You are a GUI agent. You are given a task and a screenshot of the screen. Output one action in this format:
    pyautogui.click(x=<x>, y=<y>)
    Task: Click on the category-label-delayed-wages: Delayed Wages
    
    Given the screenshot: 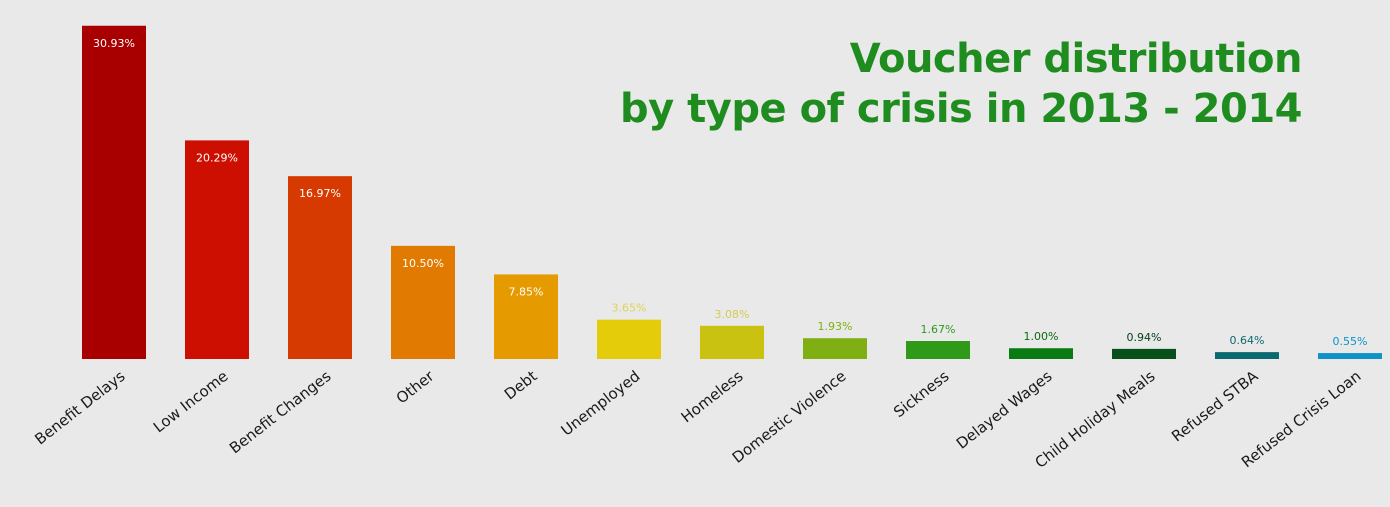 What is the action you would take?
    pyautogui.click(x=1004, y=410)
    